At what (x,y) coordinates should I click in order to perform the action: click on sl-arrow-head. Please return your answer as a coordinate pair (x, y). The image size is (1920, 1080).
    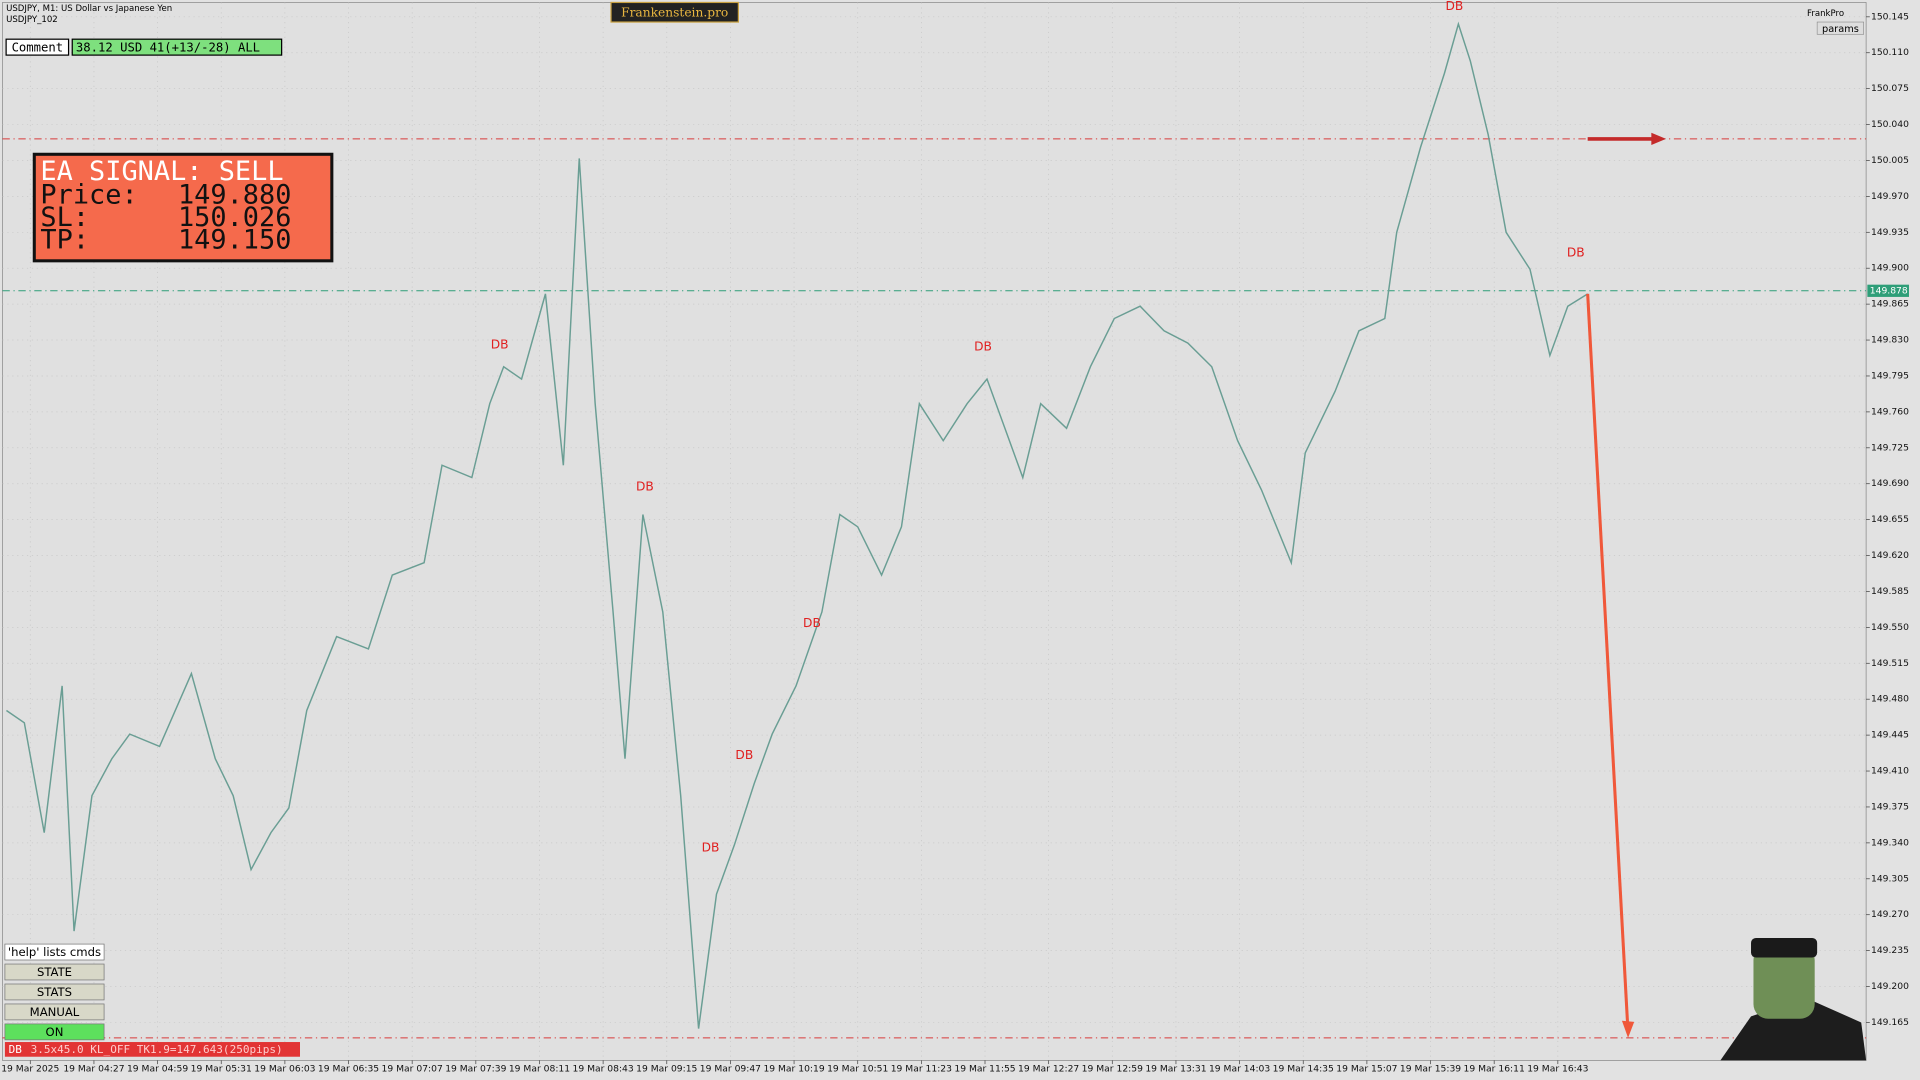
    Looking at the image, I should click on (1659, 139).